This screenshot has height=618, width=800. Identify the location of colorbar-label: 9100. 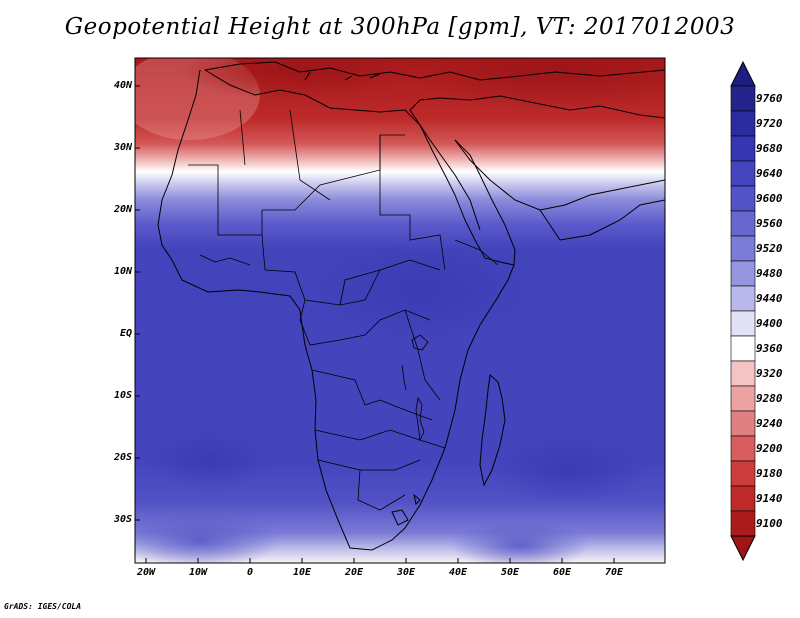
(769, 523).